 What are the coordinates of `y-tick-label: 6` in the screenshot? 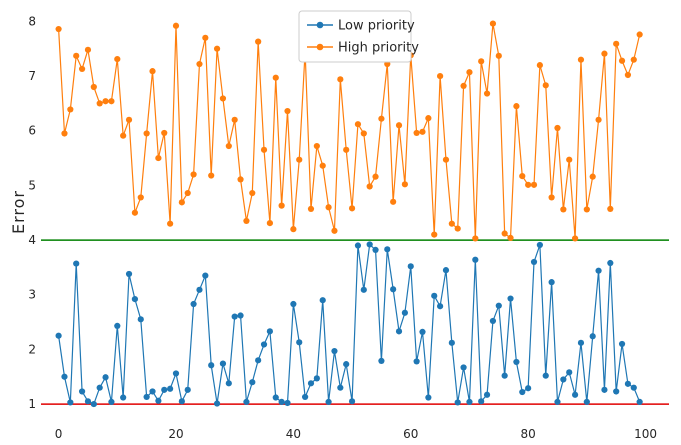 It's located at (32, 131).